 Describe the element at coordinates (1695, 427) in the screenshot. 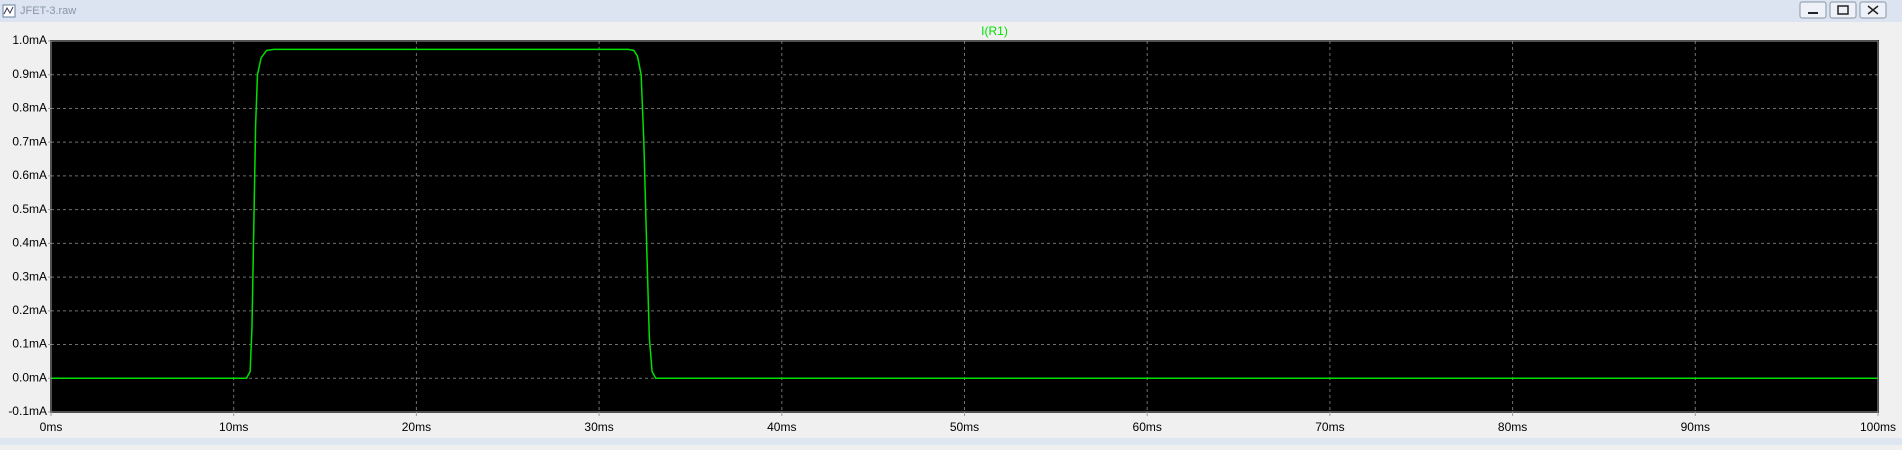

I see `x-tick-label: 90ms` at that location.